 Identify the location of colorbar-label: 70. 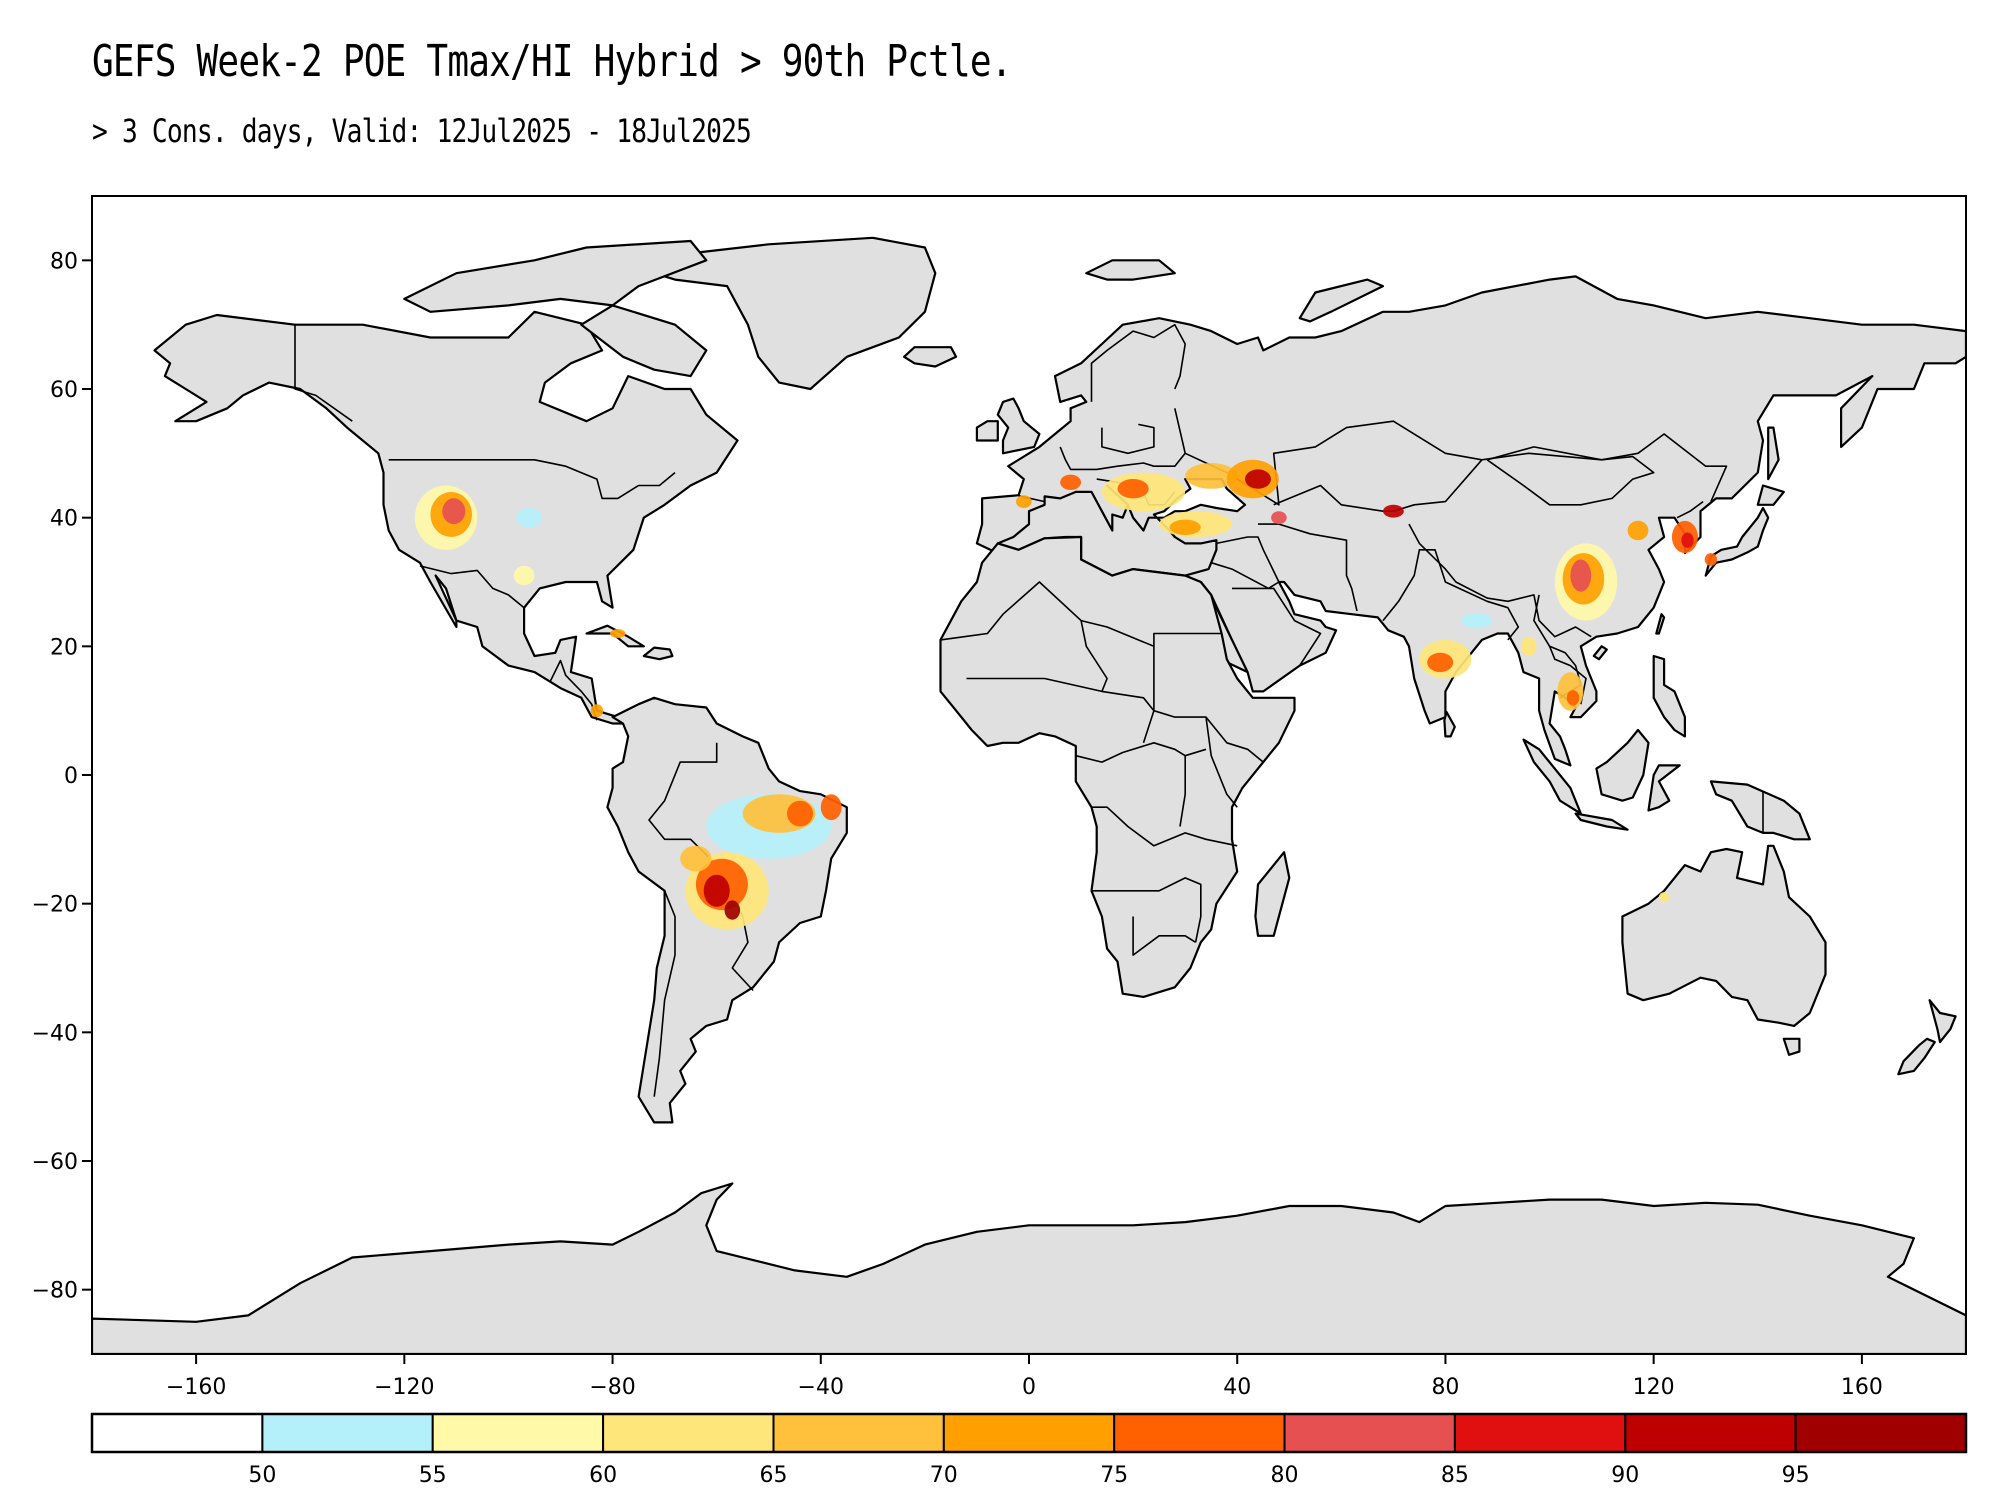
(944, 1475).